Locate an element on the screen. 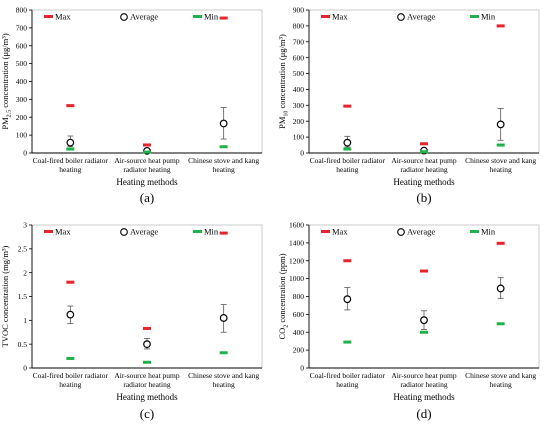  y-tick-label: 900 is located at coordinates (299, 10).